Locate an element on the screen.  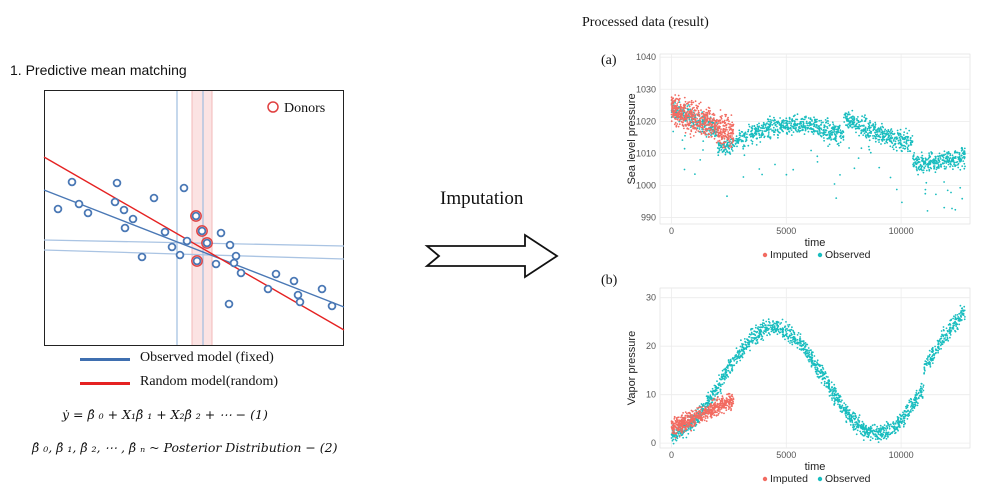
series-imputed is located at coordinates (702, 415).